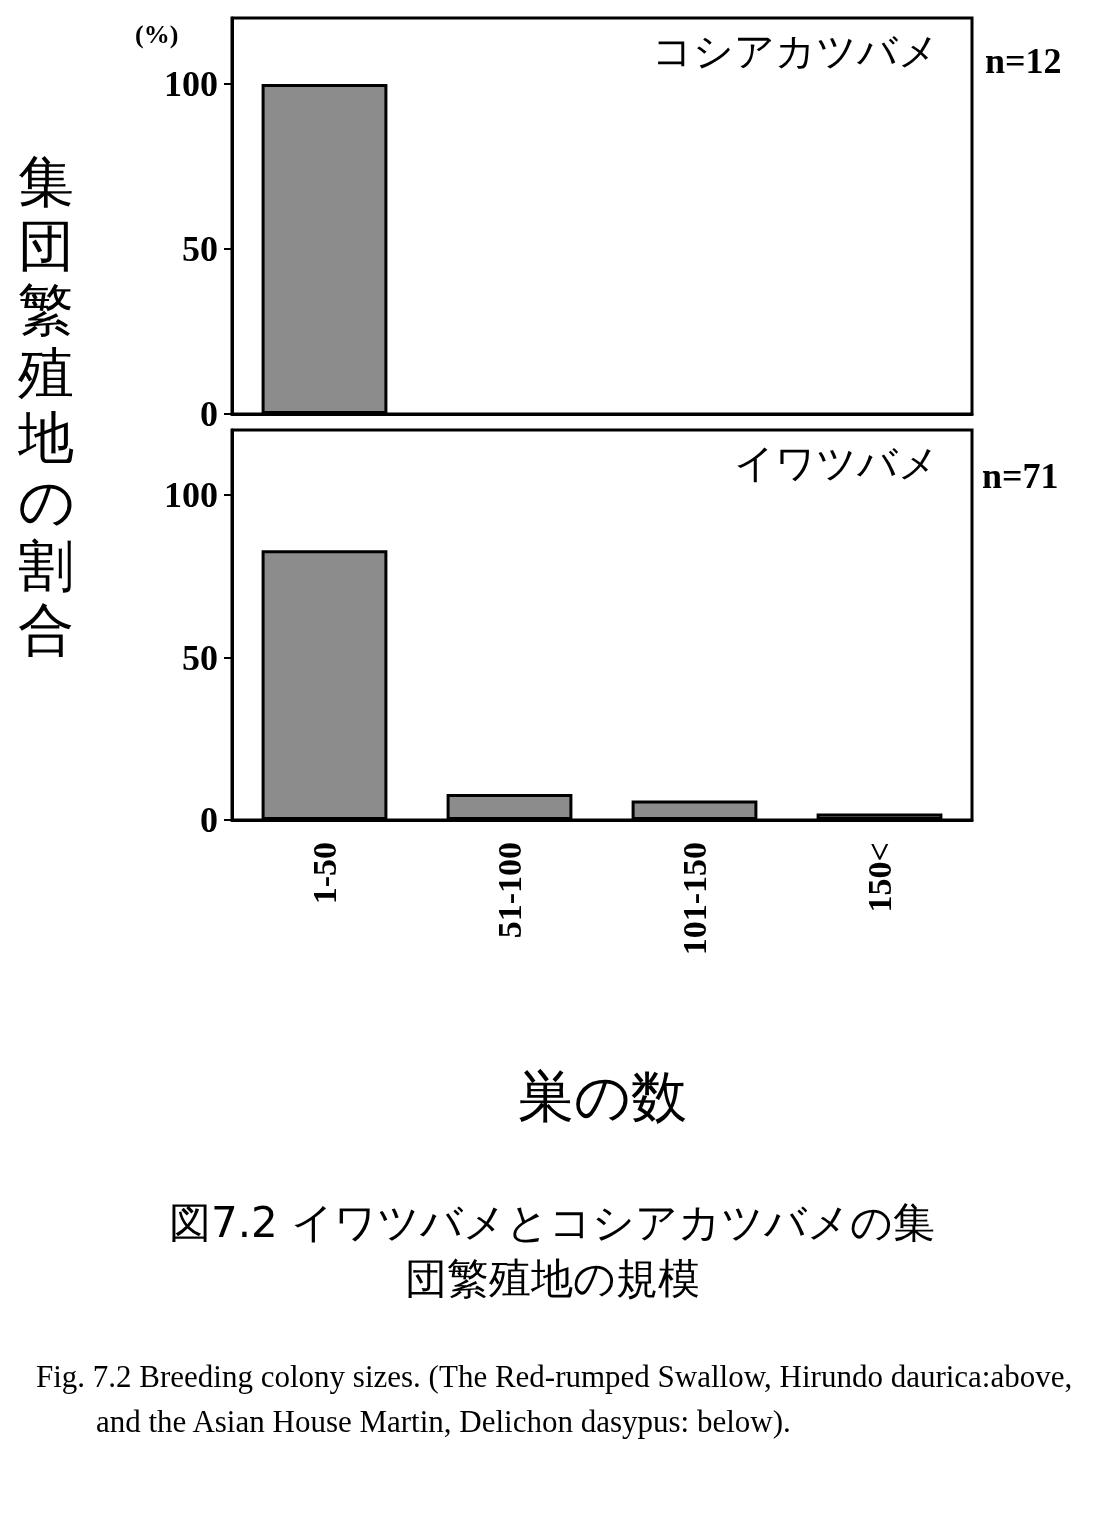 The image size is (1104, 1536). Describe the element at coordinates (46, 405) in the screenshot. I see `y-axis-title: 集団繁殖地の割合` at that location.